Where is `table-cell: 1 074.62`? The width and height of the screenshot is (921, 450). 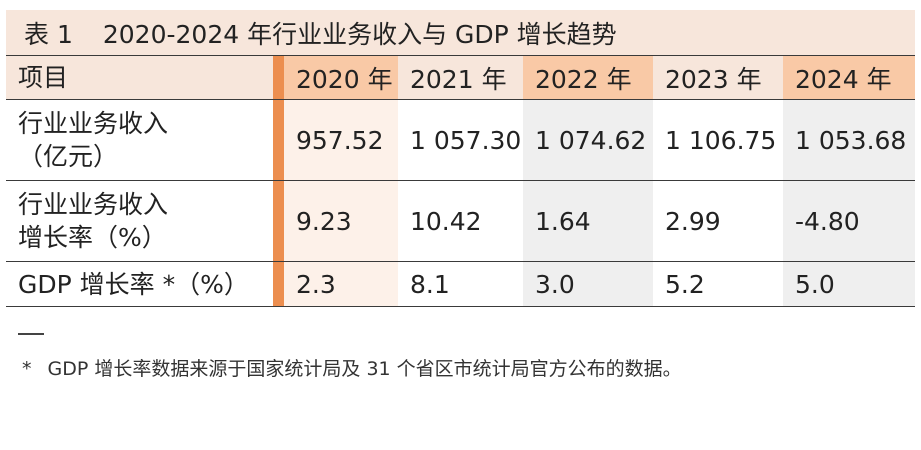
table-cell: 1 074.62 is located at coordinates (588, 140).